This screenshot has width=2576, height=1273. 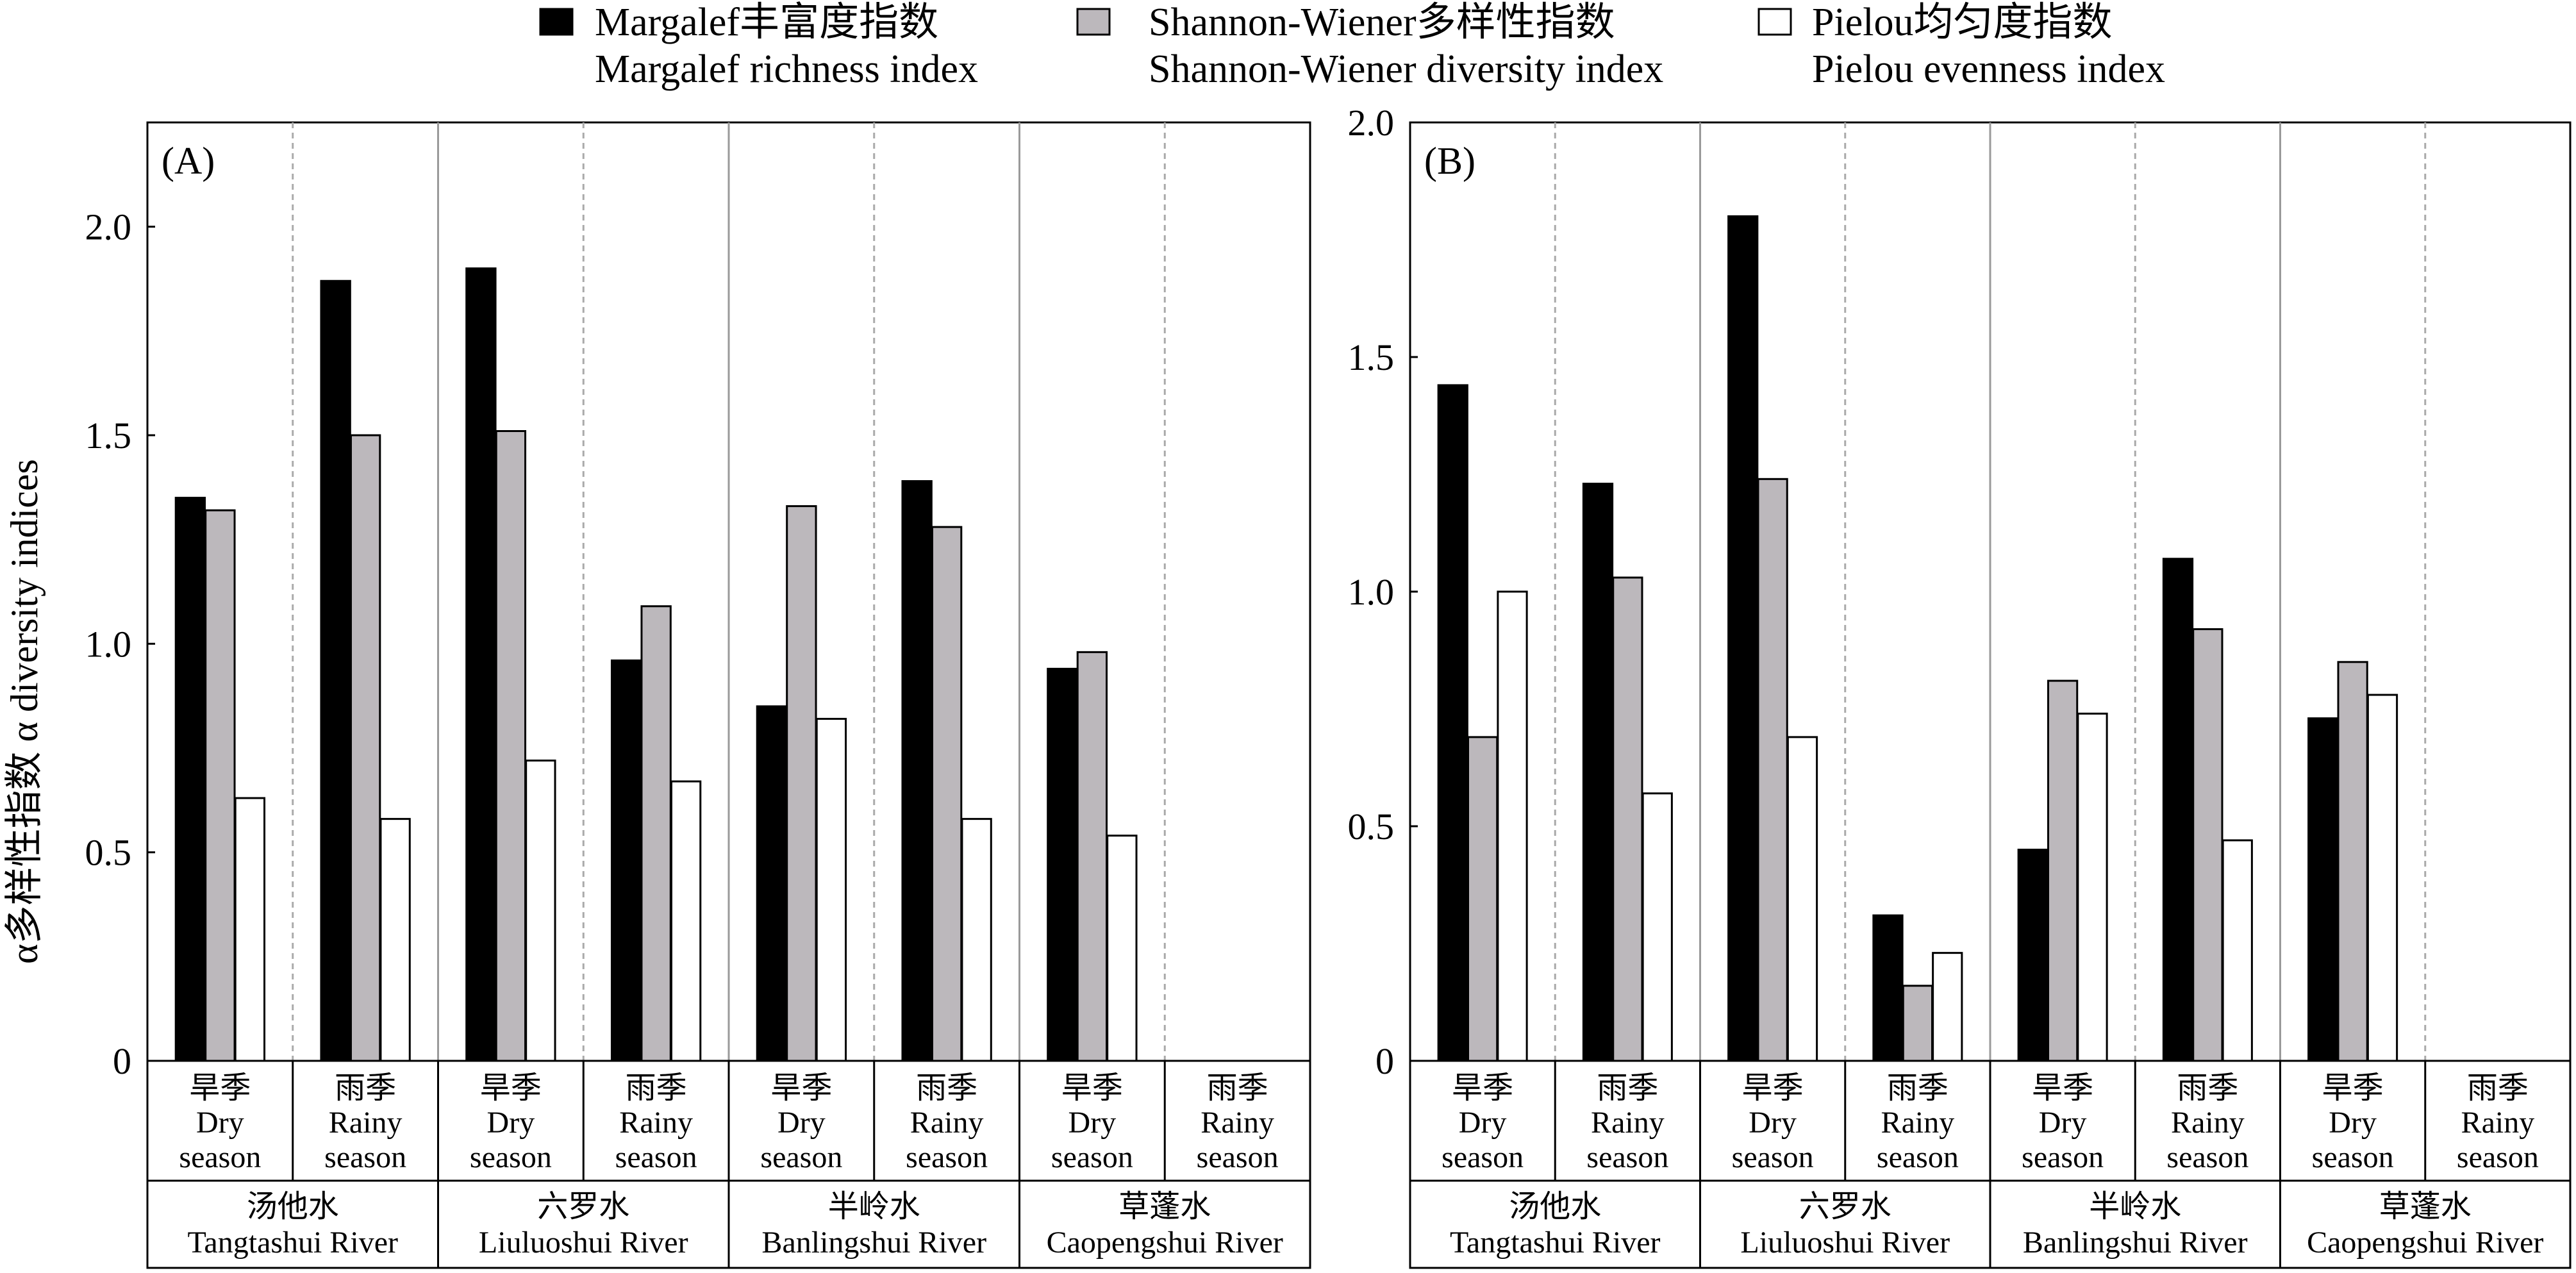 What do you see at coordinates (656, 1123) in the screenshot?
I see `season-label-en1-a-3: Rainy` at bounding box center [656, 1123].